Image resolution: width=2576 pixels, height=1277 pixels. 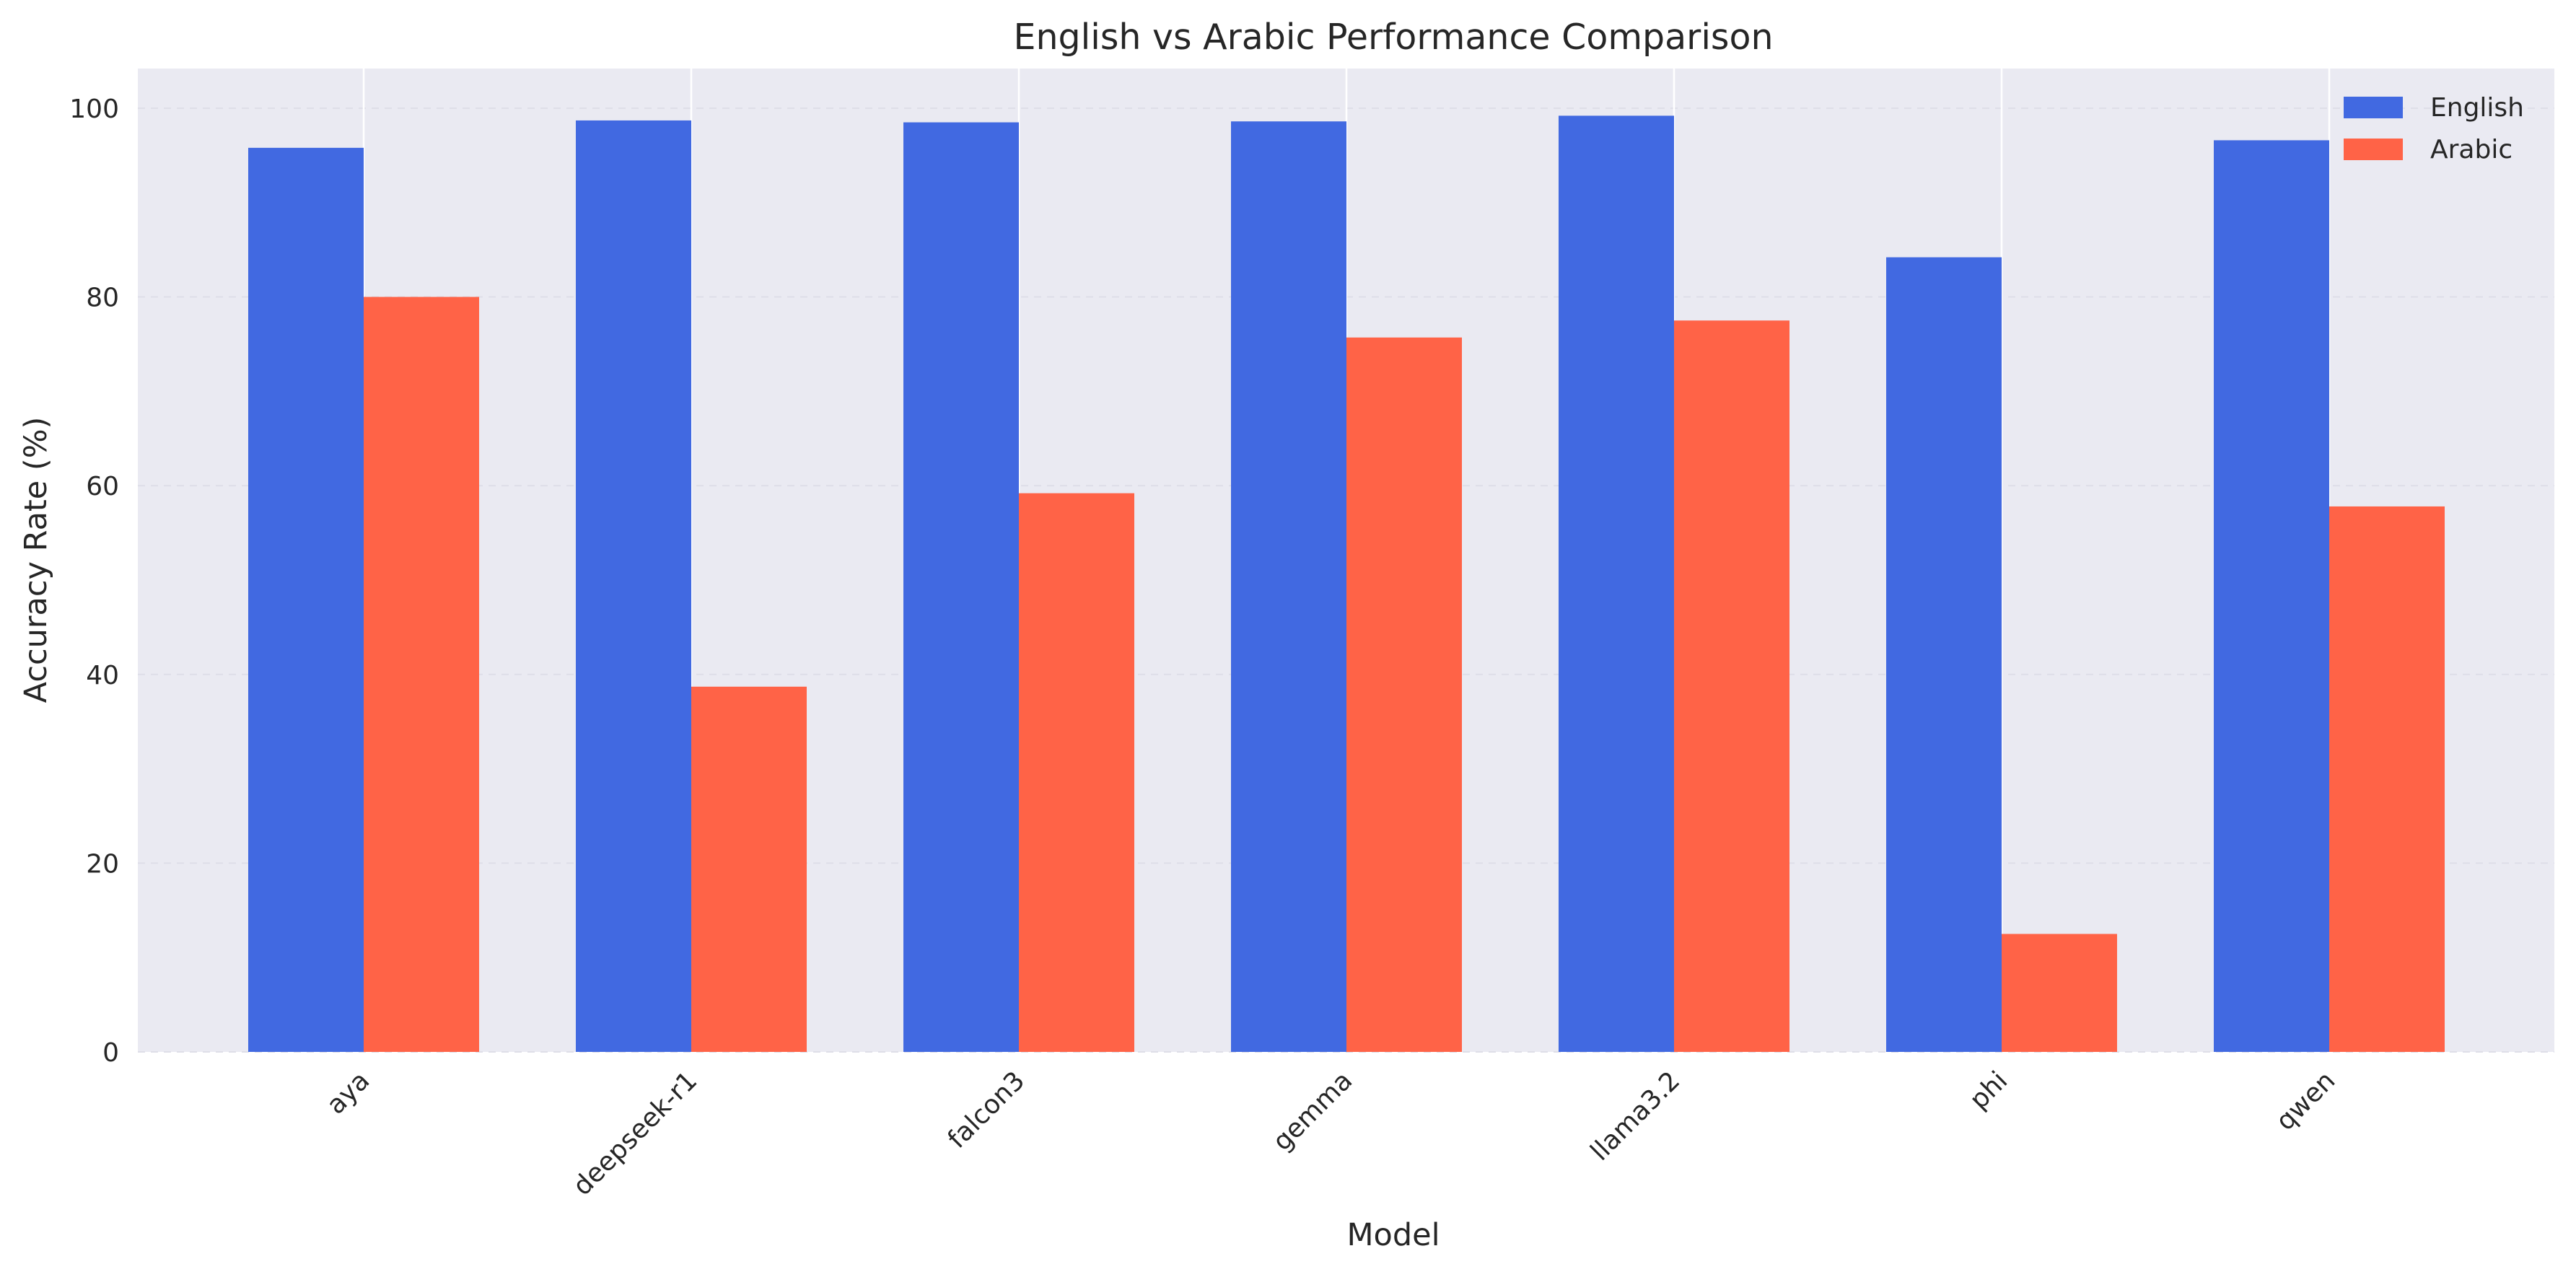 What do you see at coordinates (1944, 655) in the screenshot?
I see `bar-english-phi` at bounding box center [1944, 655].